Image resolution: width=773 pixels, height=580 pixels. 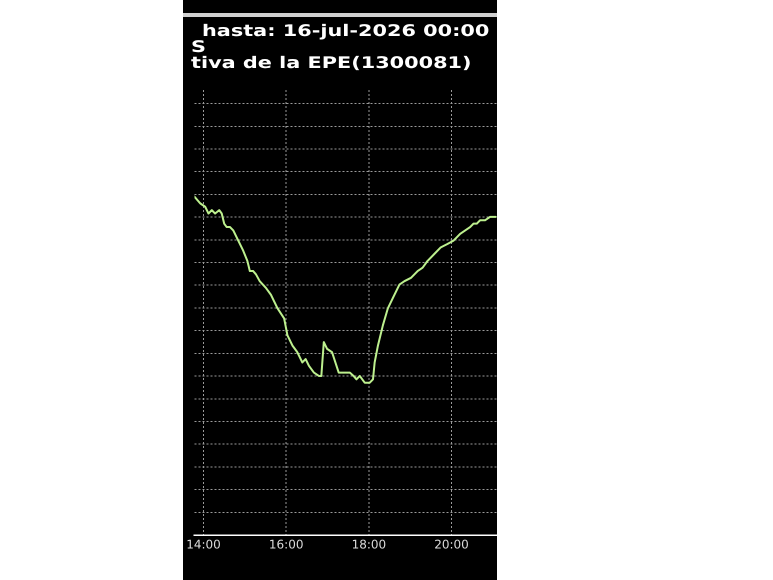 What do you see at coordinates (369, 544) in the screenshot?
I see `x-tick-label: 18:00` at bounding box center [369, 544].